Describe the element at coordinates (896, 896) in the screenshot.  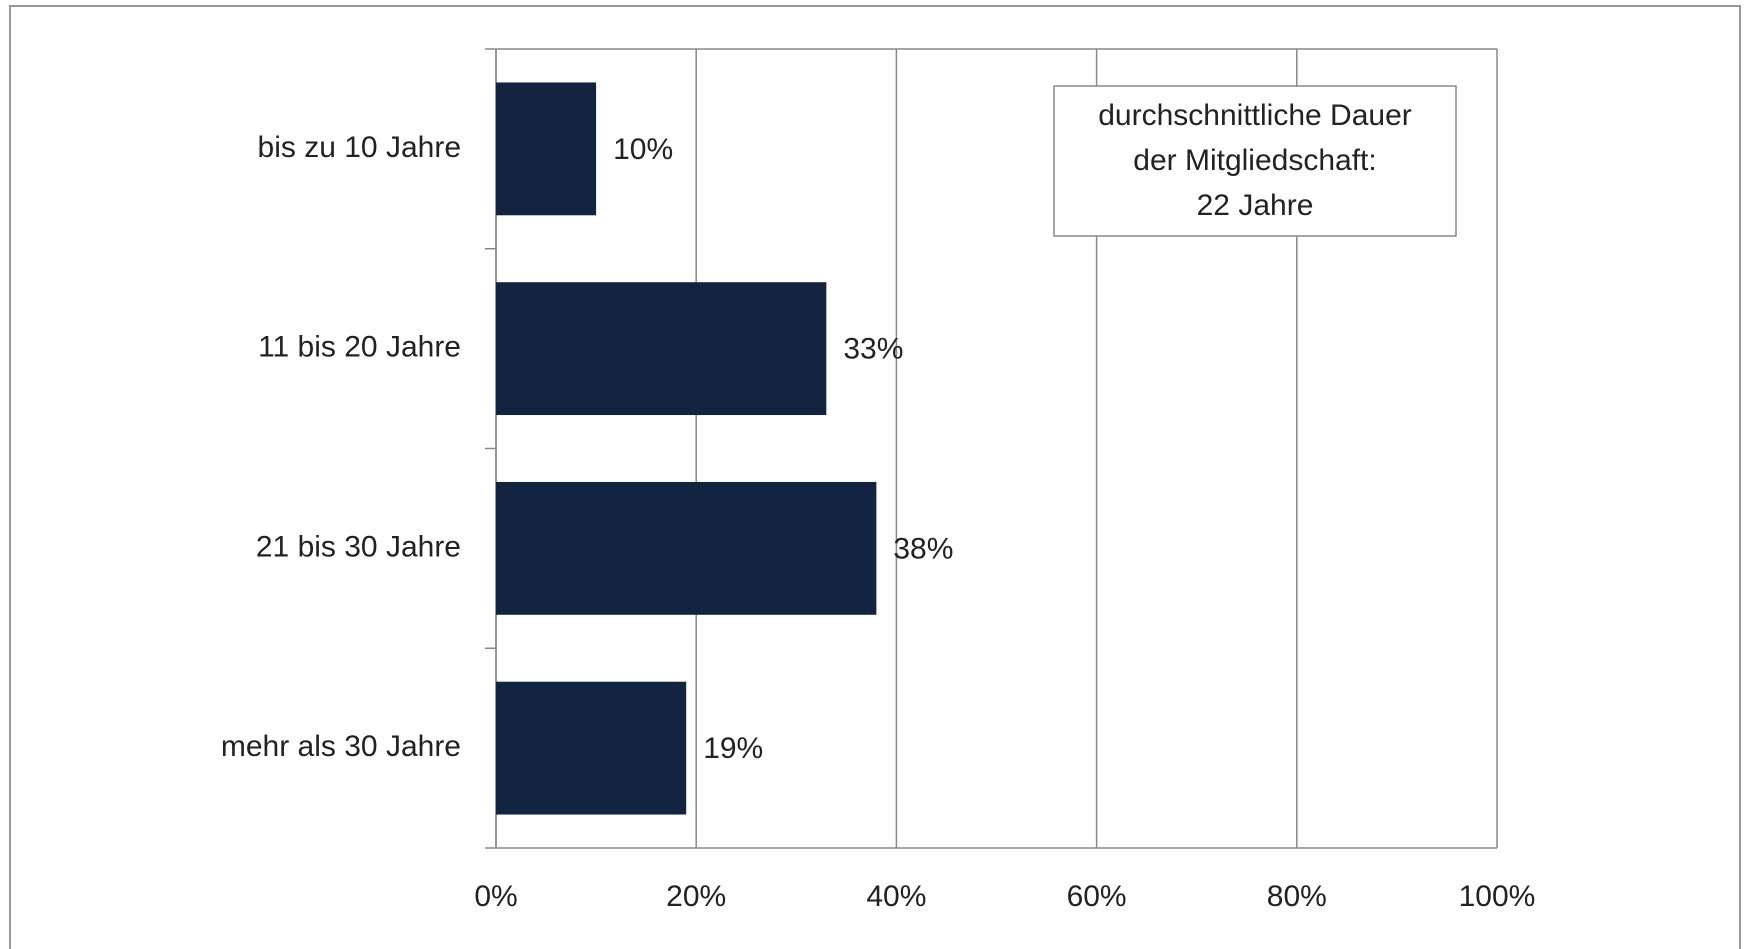
I see `x-tick-label: 40%` at that location.